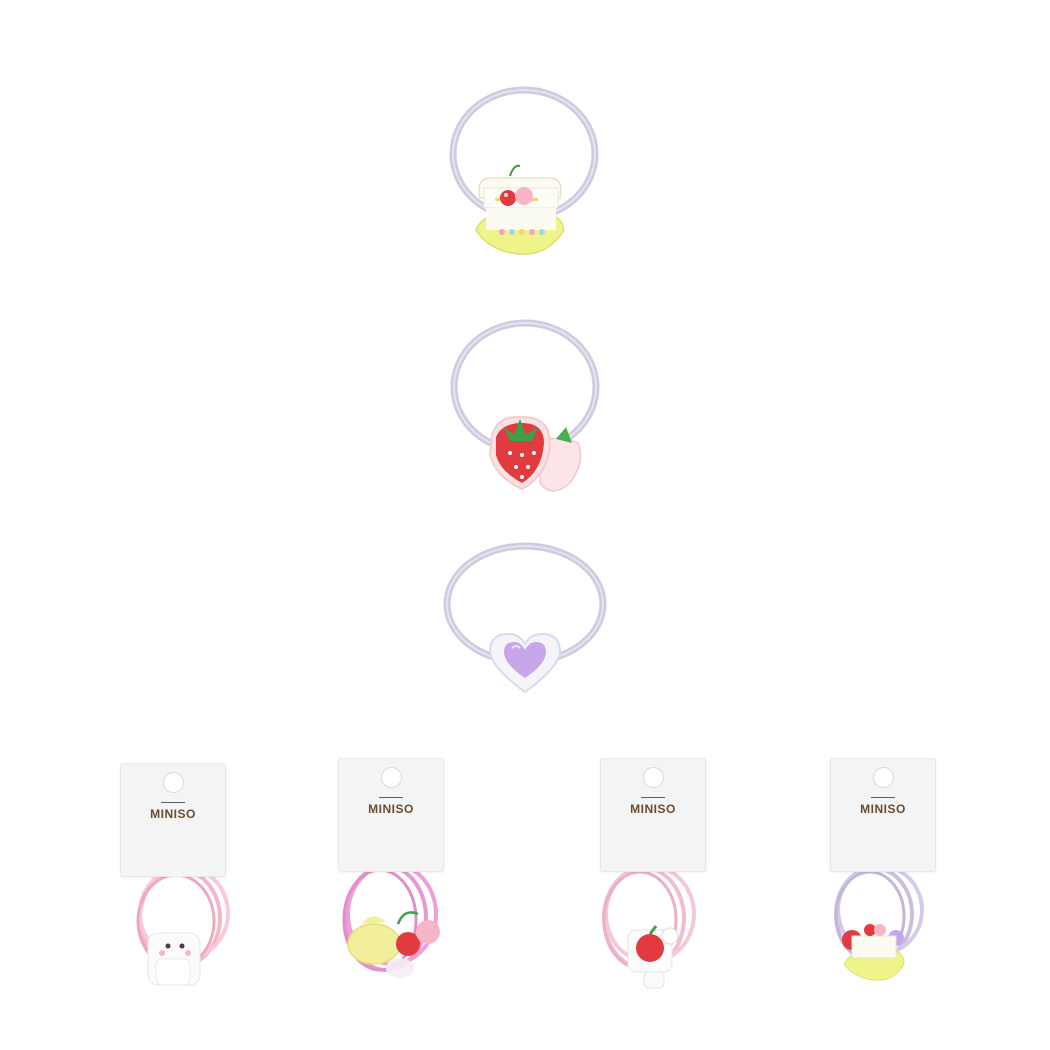 The width and height of the screenshot is (1050, 1050). I want to click on cherry-cake-hair-tie, so click(525, 170).